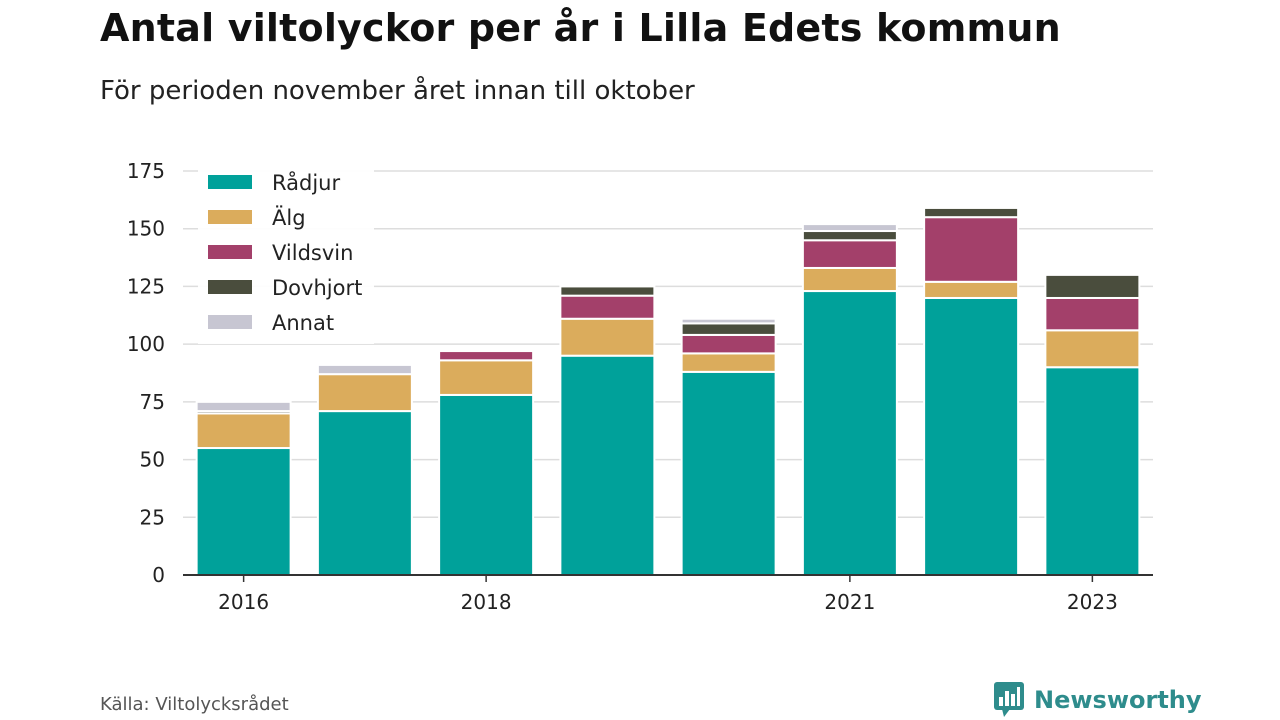  What do you see at coordinates (152, 402) in the screenshot?
I see `y-tick-label: 75` at bounding box center [152, 402].